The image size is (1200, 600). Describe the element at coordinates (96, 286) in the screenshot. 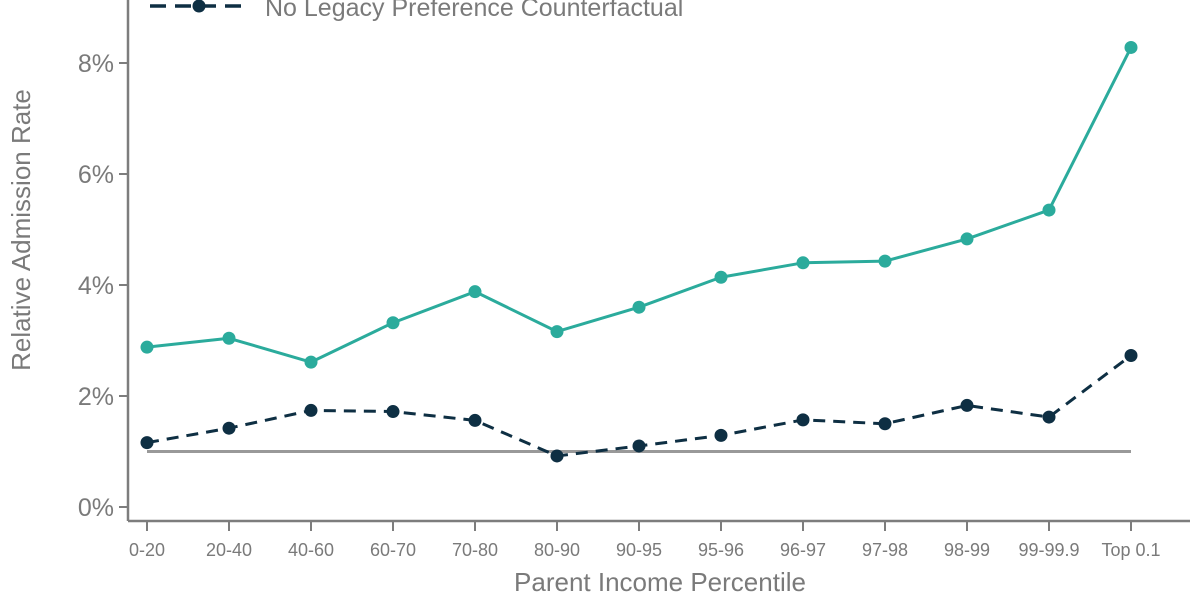

I see `y-tick-label: 4%` at that location.